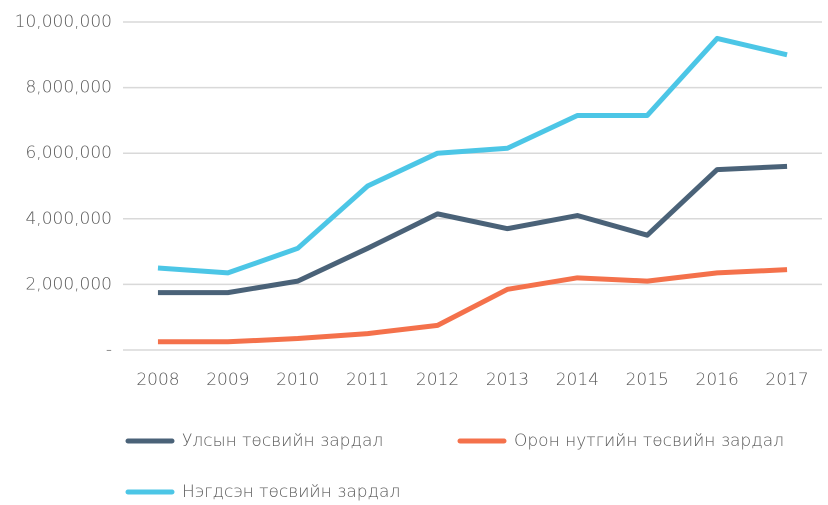  I want to click on x-tick-label: 2012, so click(437, 380).